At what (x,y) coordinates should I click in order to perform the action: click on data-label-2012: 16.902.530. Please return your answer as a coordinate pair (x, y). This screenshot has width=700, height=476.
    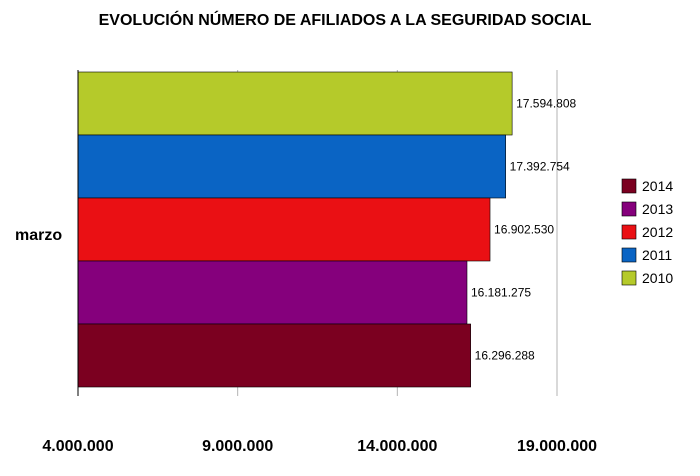
    Looking at the image, I should click on (524, 230).